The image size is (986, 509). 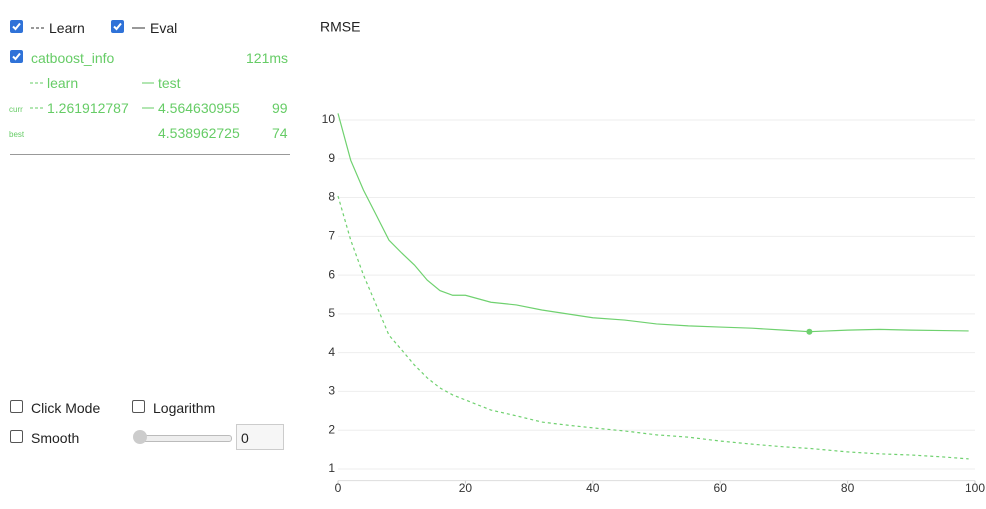 What do you see at coordinates (16, 436) in the screenshot?
I see `smooth-checkbox` at bounding box center [16, 436].